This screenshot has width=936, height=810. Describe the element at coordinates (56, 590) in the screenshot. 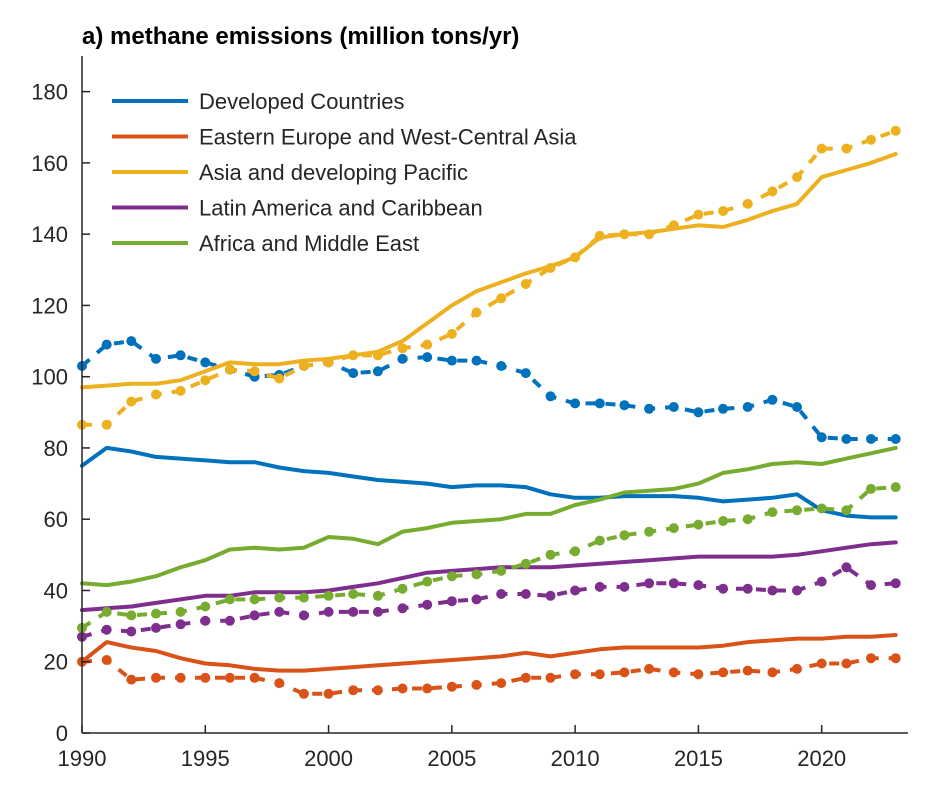

I see `y-tick-label: 40` at that location.